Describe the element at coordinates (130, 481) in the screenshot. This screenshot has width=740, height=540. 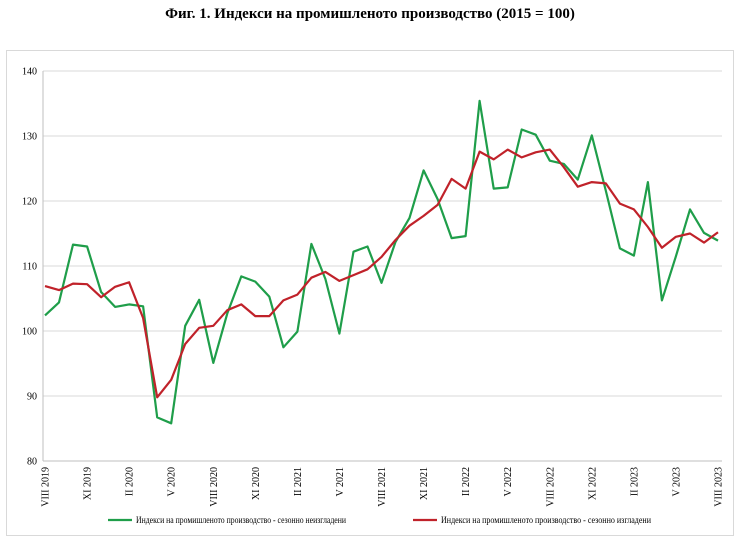
I see `x-tick-label: II 2020` at that location.